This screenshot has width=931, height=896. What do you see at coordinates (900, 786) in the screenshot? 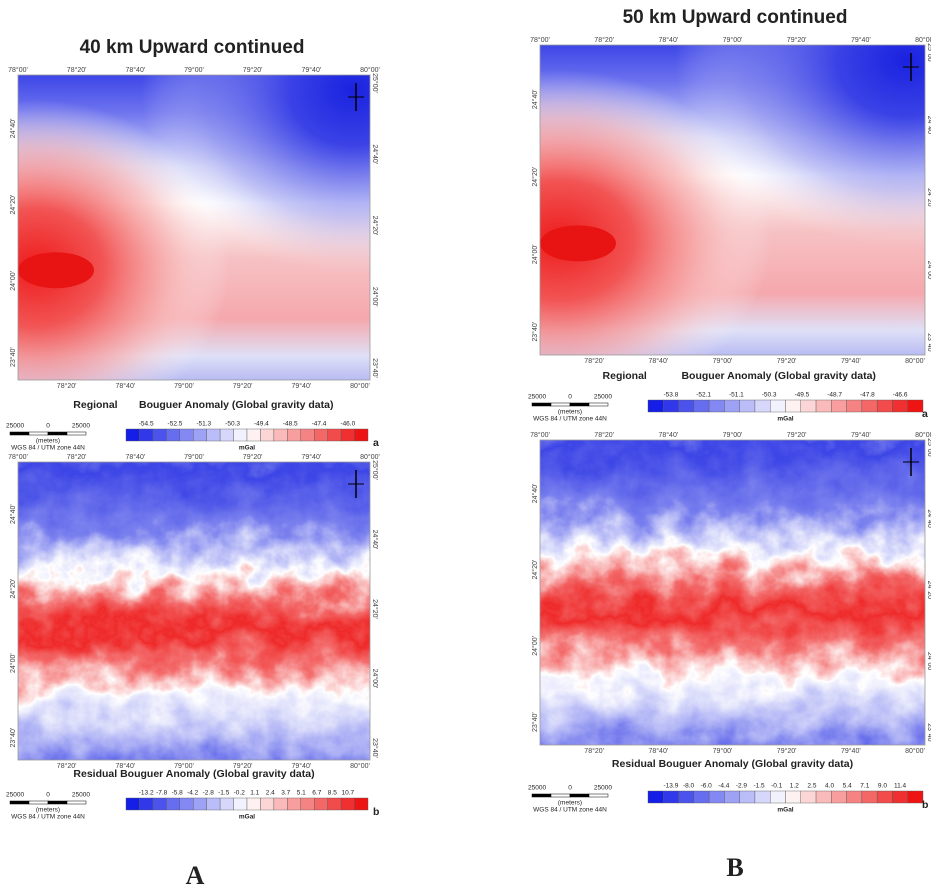
I see `legend-label: 11.4` at bounding box center [900, 786].